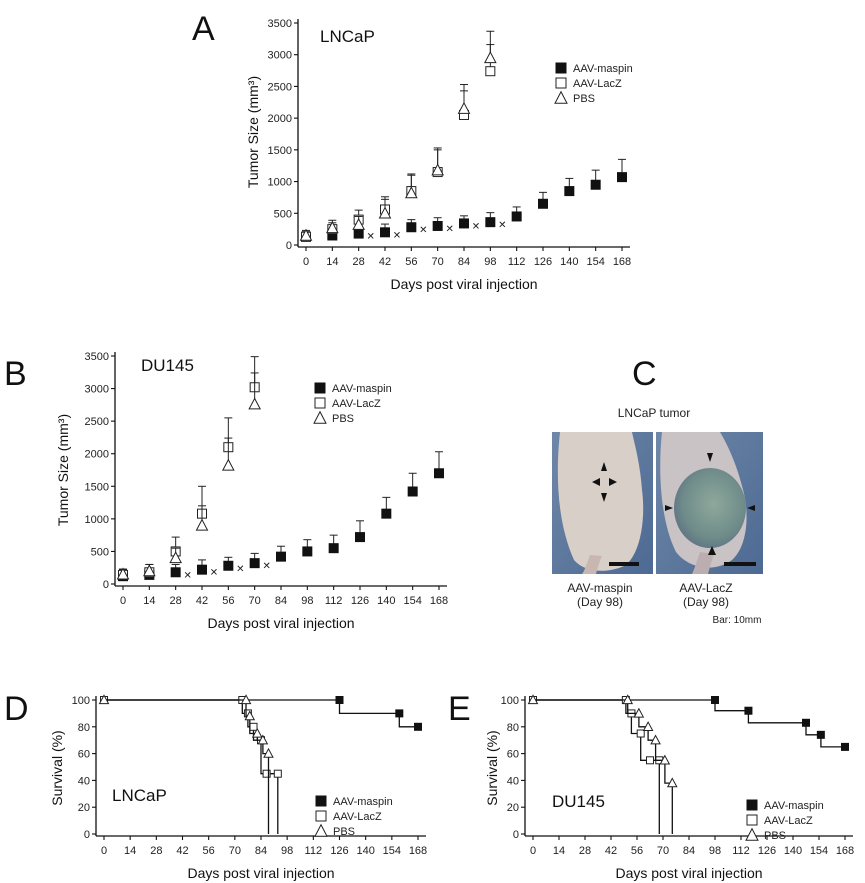  Describe the element at coordinates (603, 766) in the screenshot. I see `survival-line-open-triangle` at that location.